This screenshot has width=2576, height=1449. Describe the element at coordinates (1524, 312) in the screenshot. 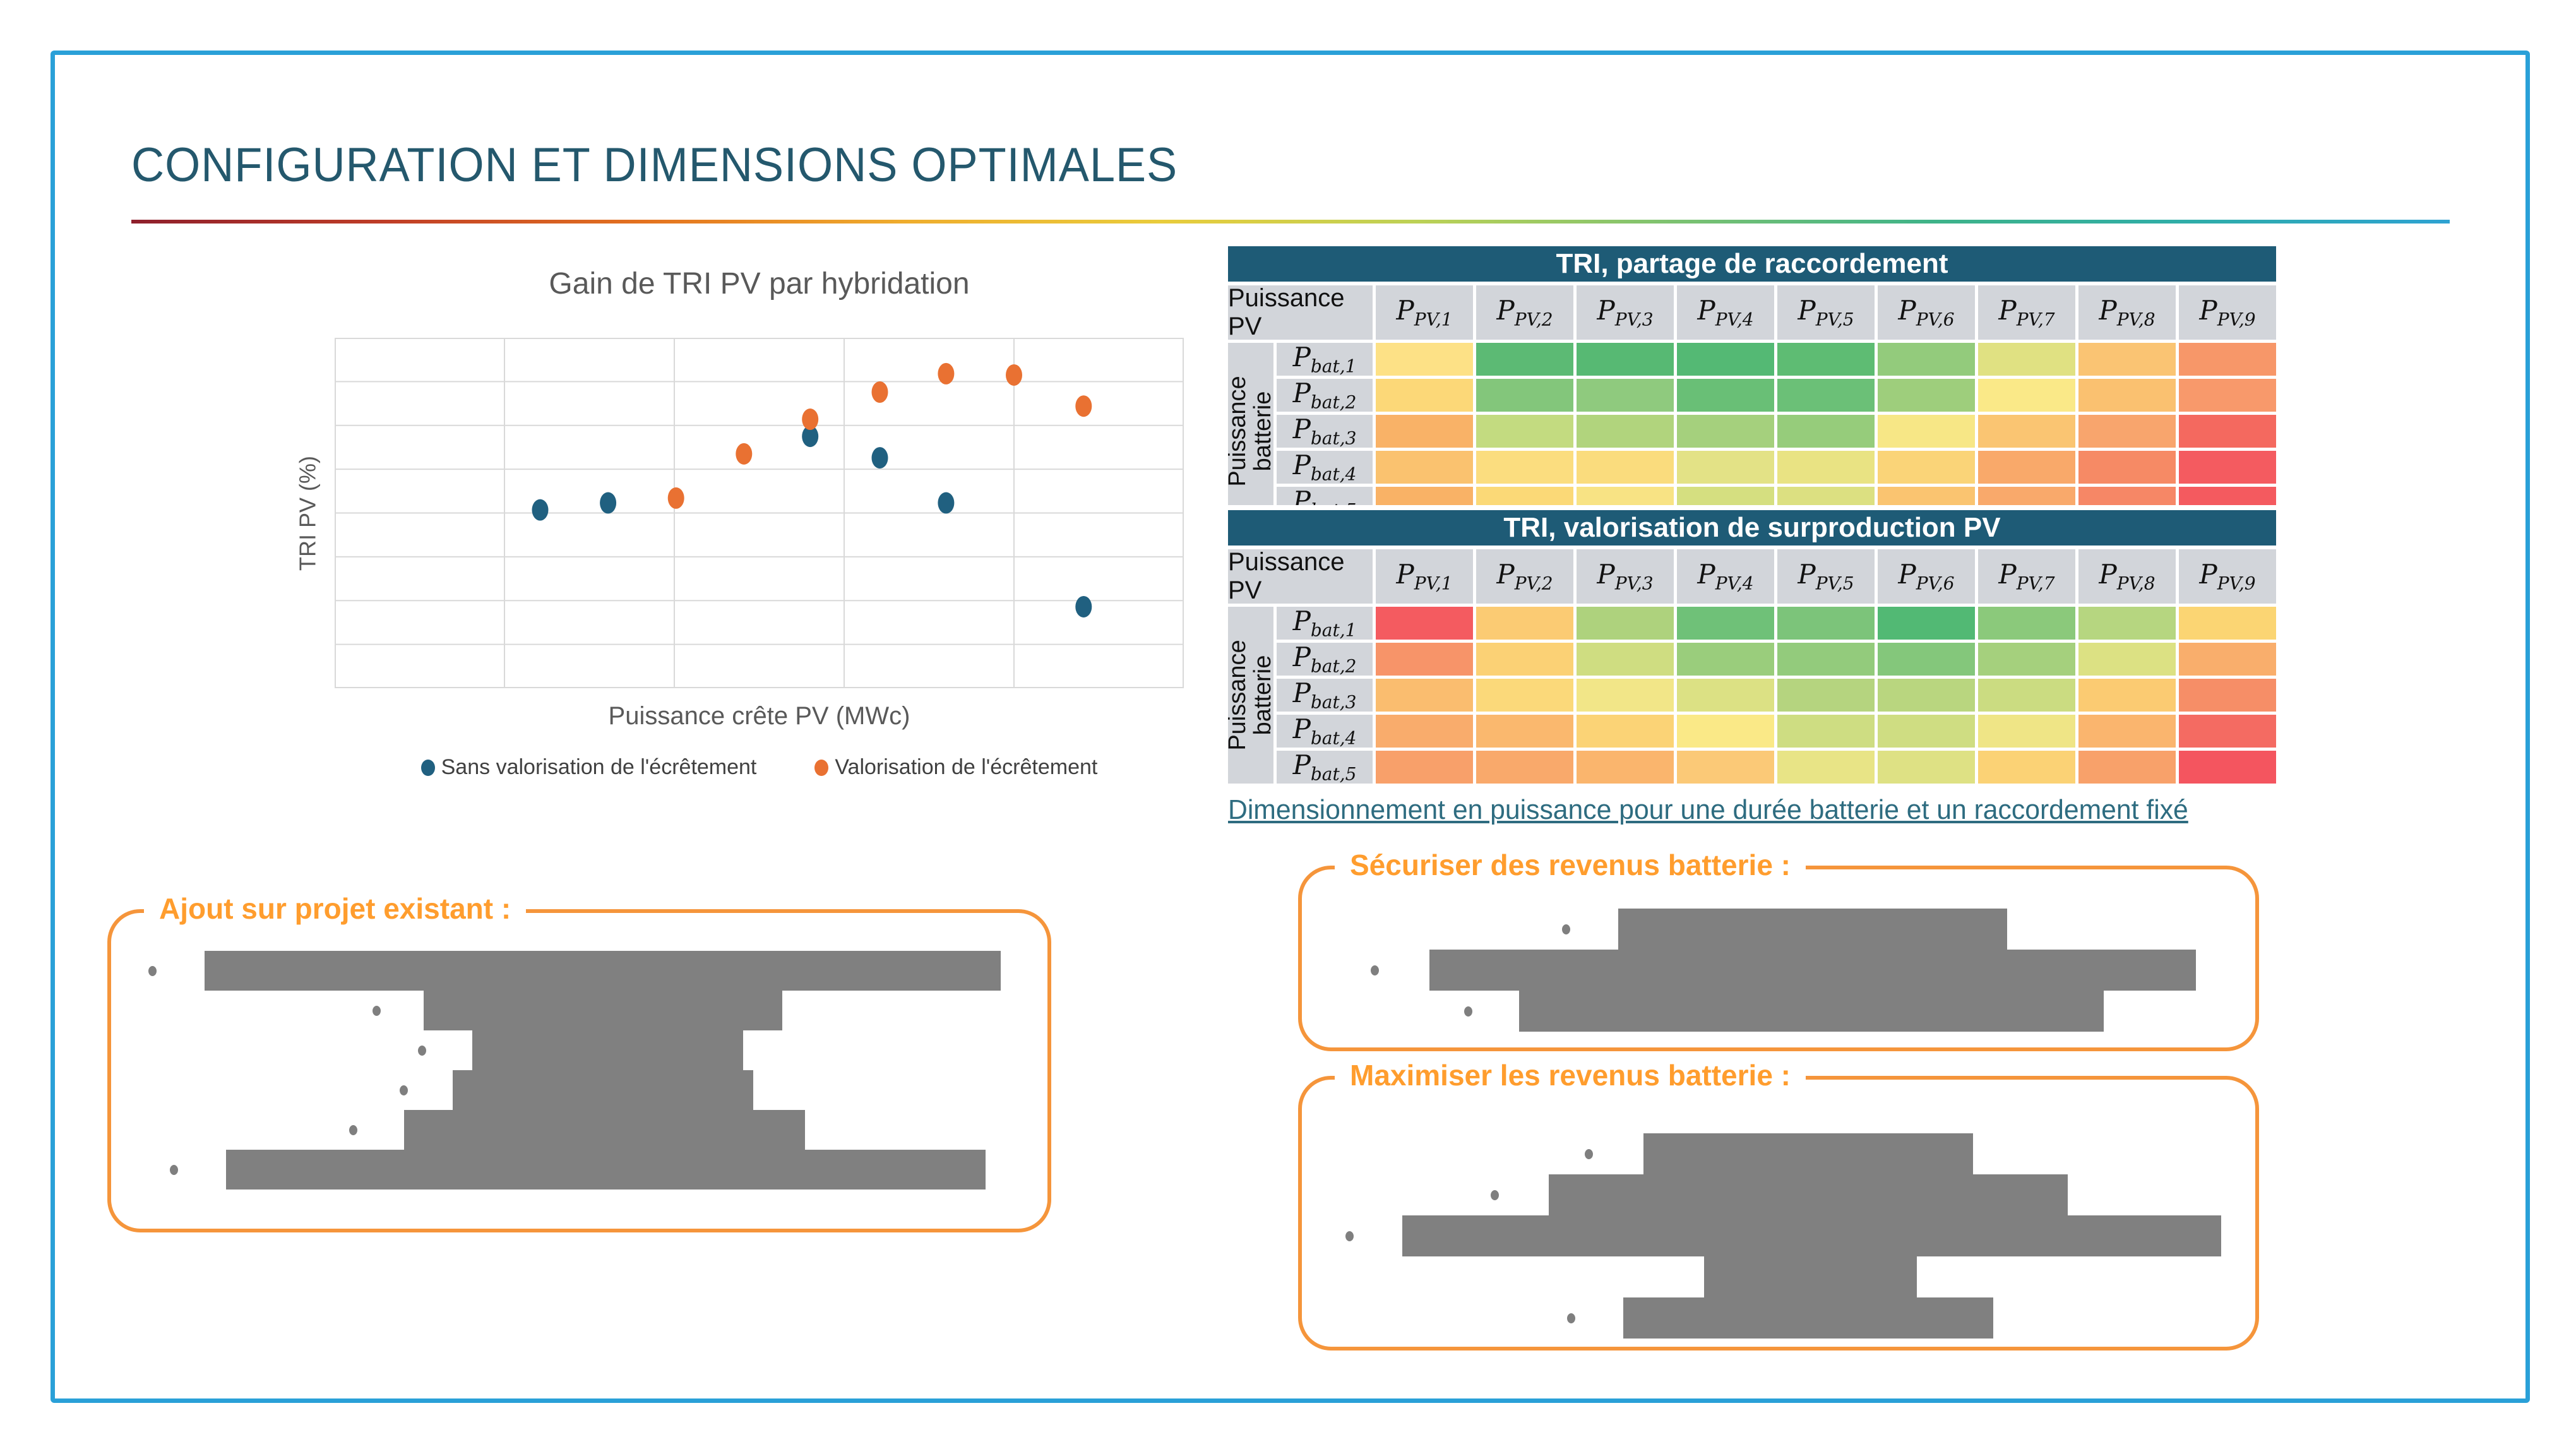

I see `column-header-cell: PPV,2` at that location.